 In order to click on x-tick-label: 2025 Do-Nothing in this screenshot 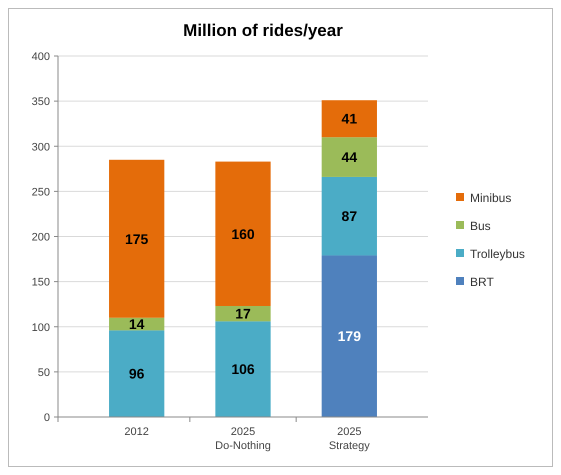, I will do `click(243, 439)`.